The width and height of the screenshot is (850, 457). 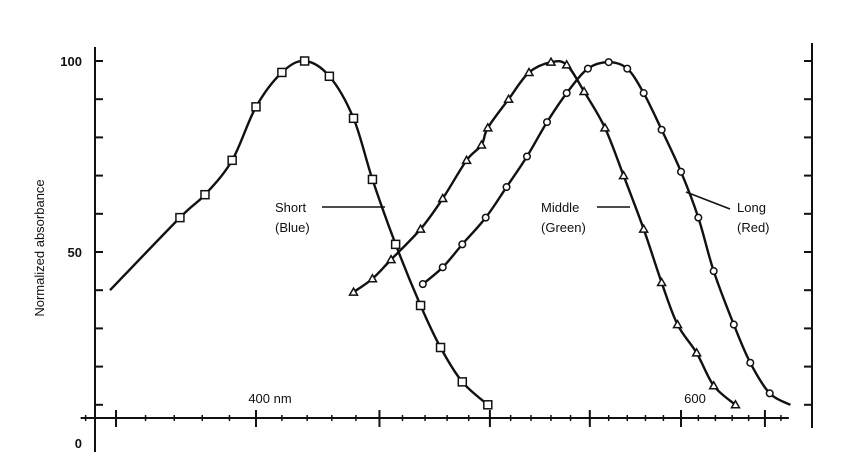 I want to click on leader-line, so click(x=708, y=200).